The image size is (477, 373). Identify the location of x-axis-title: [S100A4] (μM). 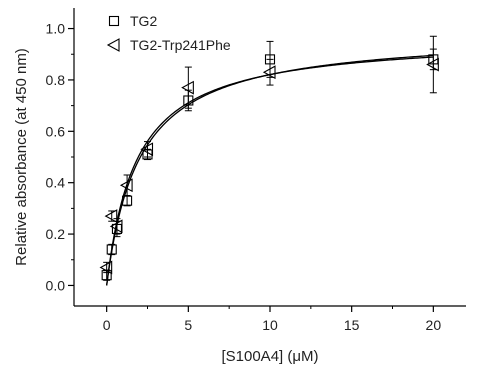
(269, 356).